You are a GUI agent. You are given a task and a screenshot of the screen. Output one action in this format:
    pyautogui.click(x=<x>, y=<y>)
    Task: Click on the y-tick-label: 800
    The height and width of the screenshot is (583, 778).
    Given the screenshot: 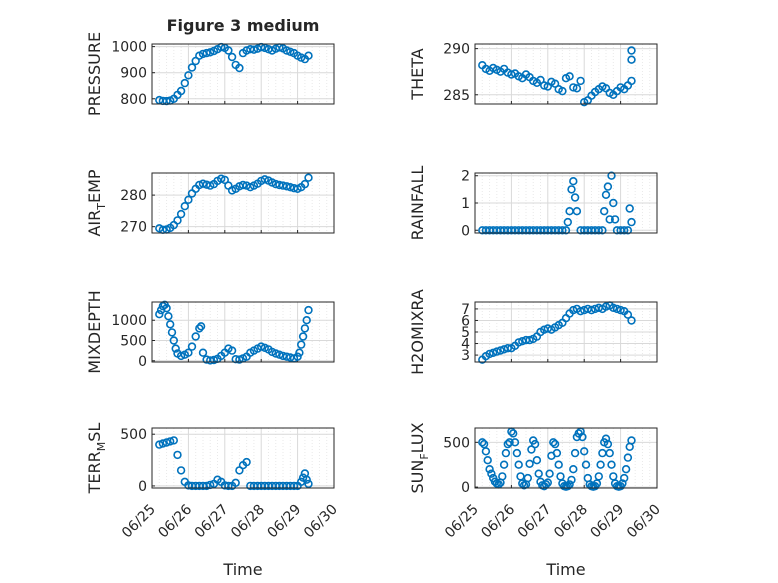 What is the action you would take?
    pyautogui.click(x=133, y=100)
    